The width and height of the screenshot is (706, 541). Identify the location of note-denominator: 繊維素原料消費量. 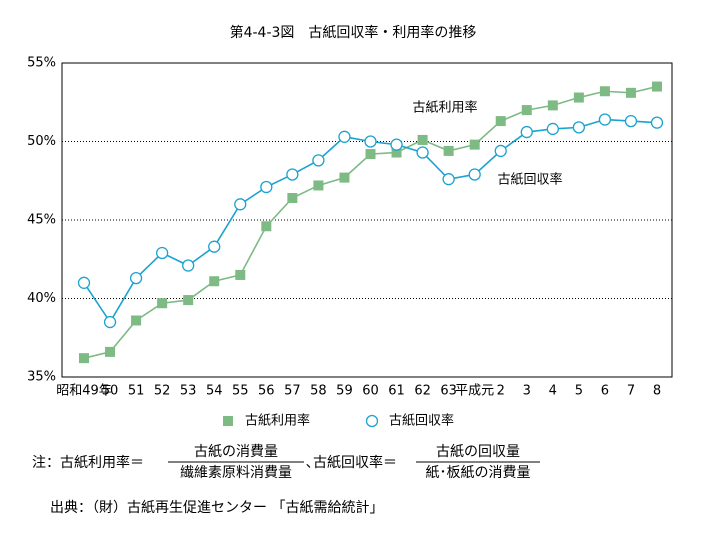
(236, 473).